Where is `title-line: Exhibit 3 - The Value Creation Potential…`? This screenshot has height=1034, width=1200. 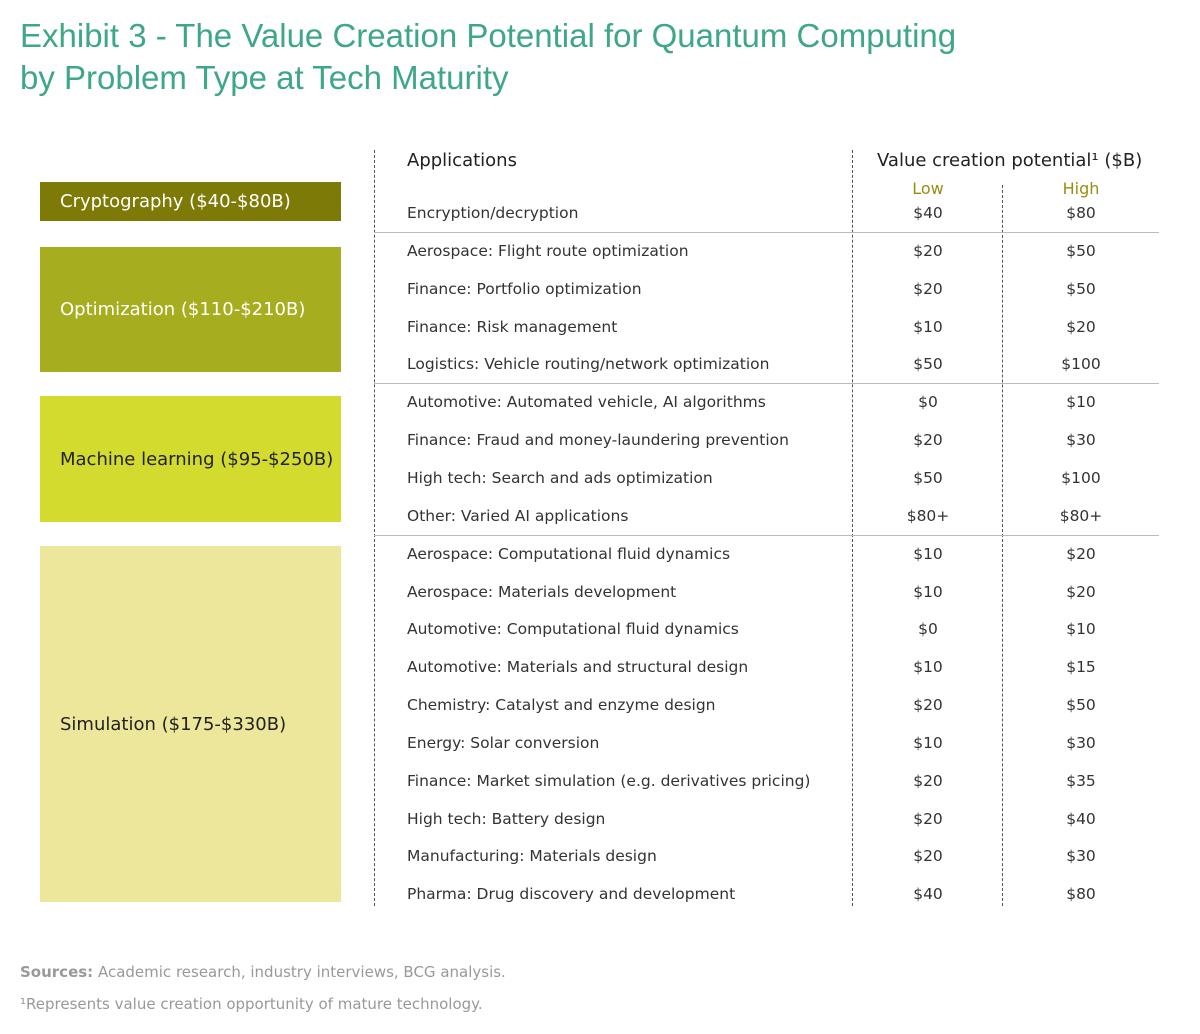
title-line: Exhibit 3 - The Value Creation Potential… is located at coordinates (488, 35).